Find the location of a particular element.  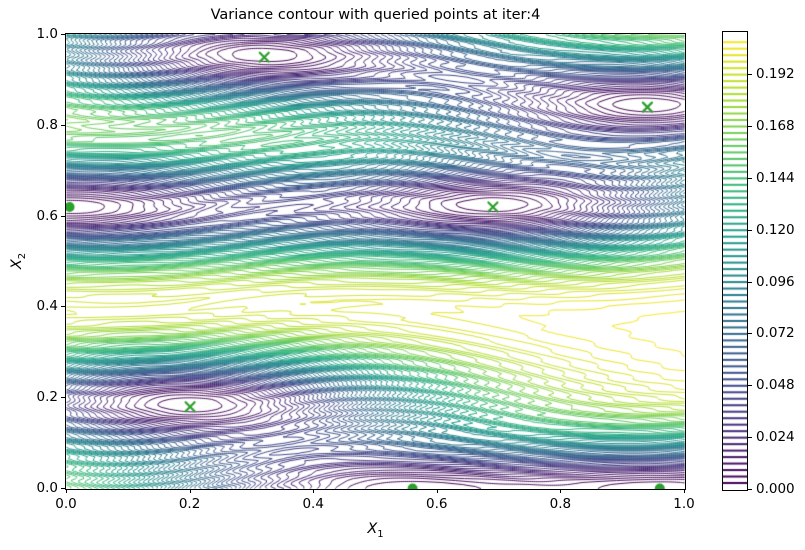

colorbar-tick-label: 0.120 is located at coordinates (775, 229).